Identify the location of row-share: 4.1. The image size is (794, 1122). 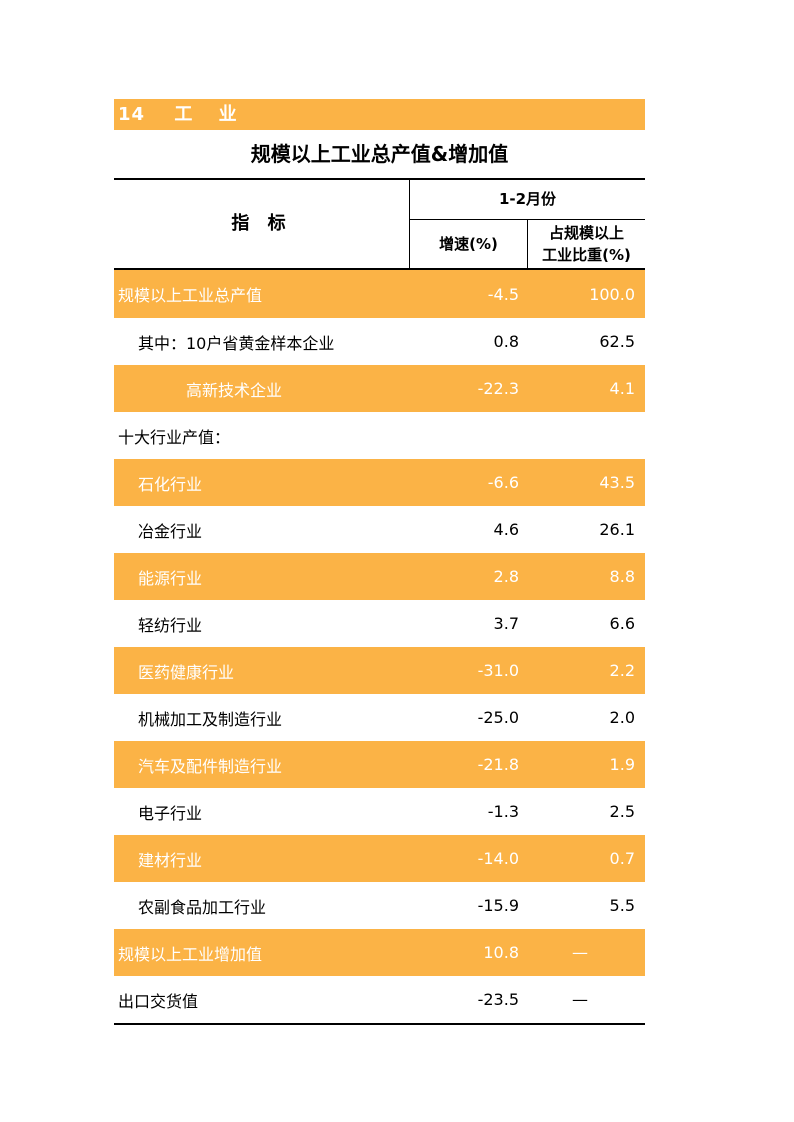
(622, 388).